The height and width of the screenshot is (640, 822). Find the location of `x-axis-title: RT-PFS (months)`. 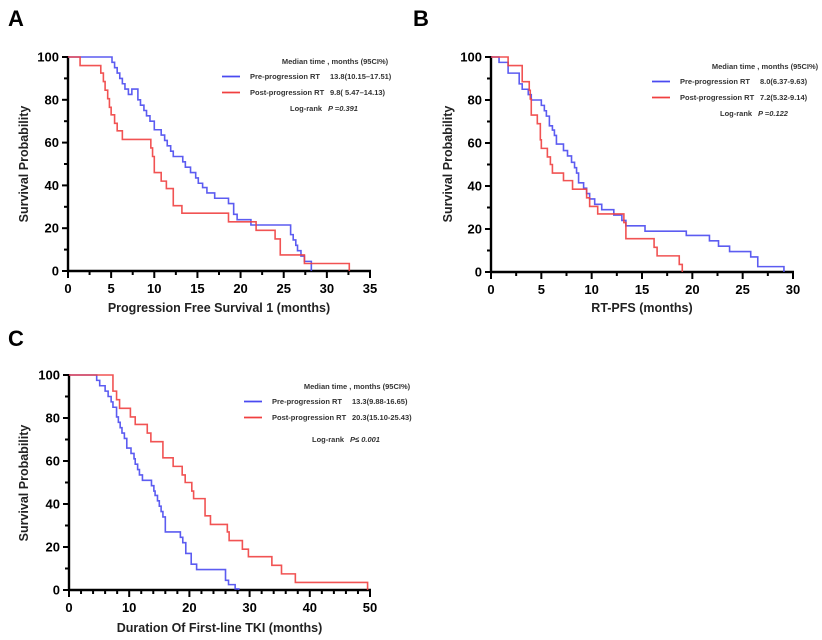

x-axis-title: RT-PFS (months) is located at coordinates (641, 308).